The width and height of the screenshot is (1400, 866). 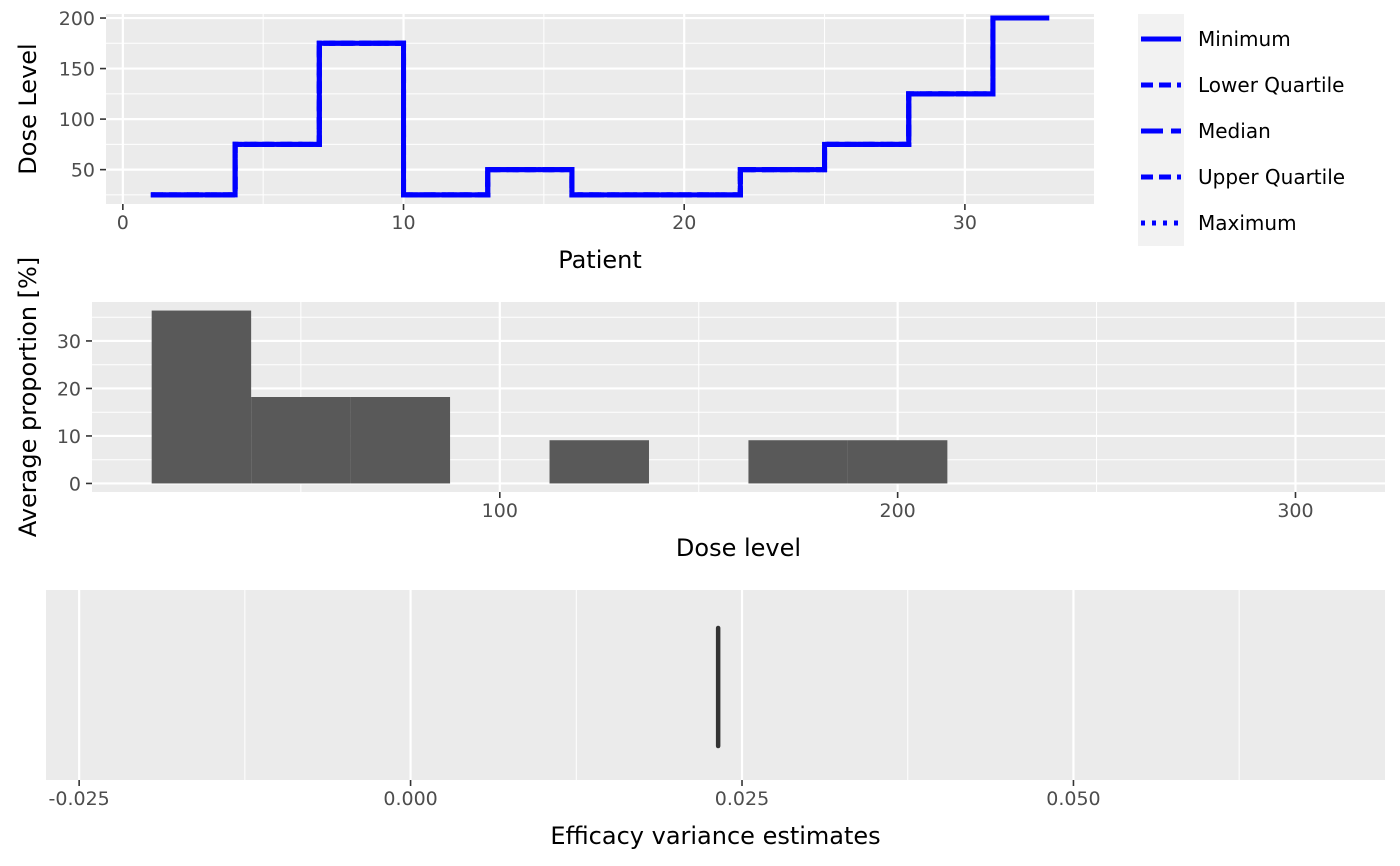 I want to click on y-tick-label: 50, so click(x=83, y=171).